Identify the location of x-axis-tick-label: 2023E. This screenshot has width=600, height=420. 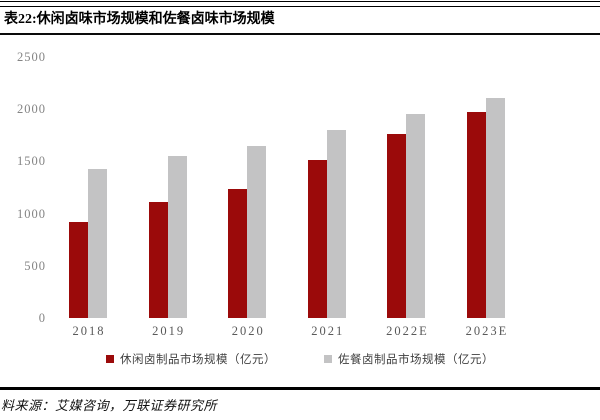
(487, 331).